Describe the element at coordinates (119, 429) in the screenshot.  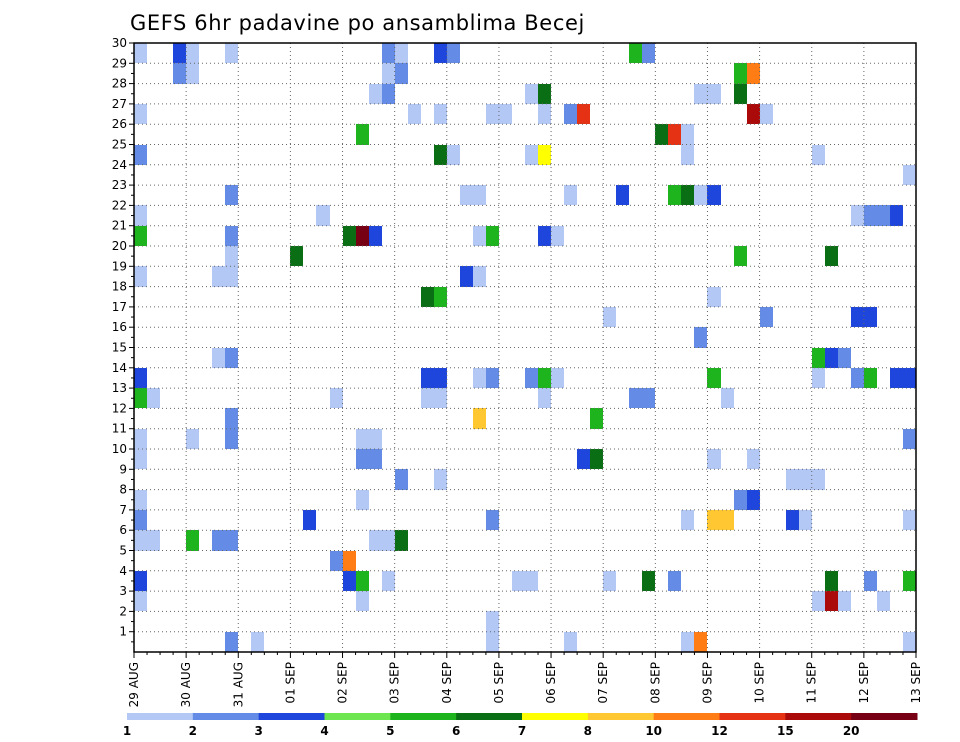
I see `y-tick-label: 11` at that location.